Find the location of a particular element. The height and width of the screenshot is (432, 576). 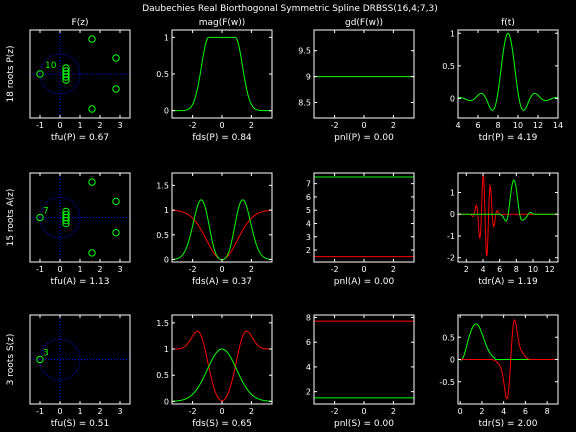

x-tick-label: 10 is located at coordinates (533, 269).